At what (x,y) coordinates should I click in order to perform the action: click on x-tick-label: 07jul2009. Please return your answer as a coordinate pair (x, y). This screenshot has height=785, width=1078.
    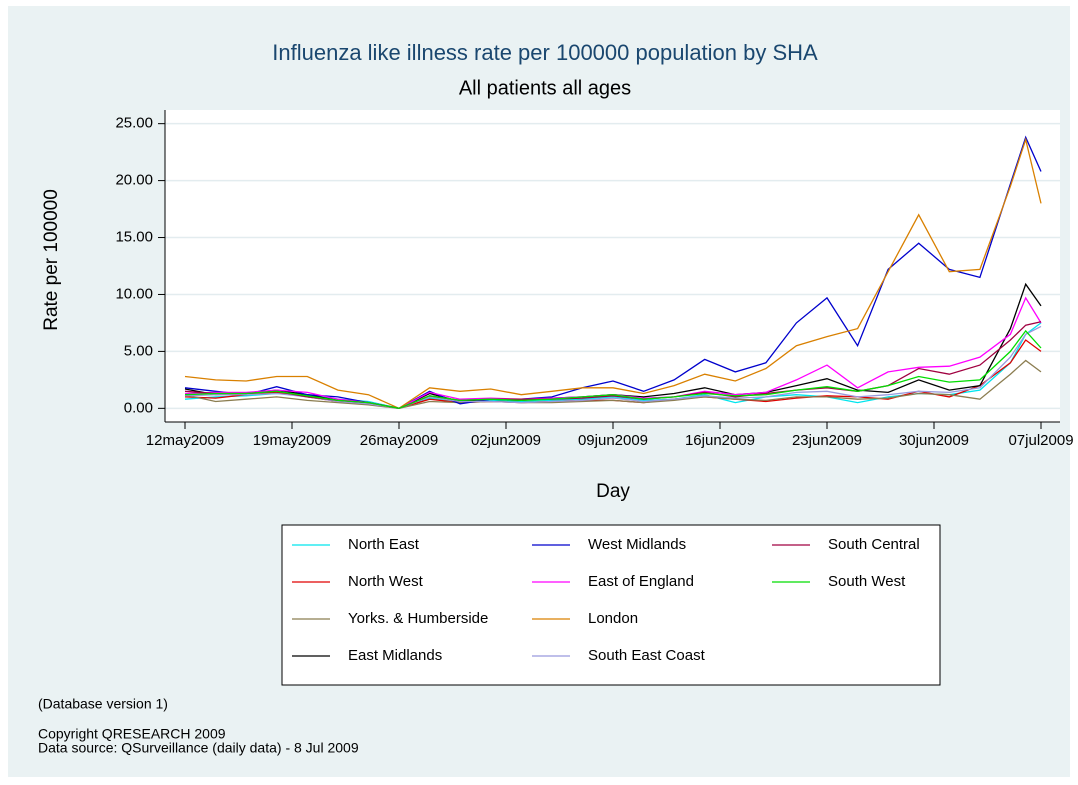
    Looking at the image, I should click on (1040, 440).